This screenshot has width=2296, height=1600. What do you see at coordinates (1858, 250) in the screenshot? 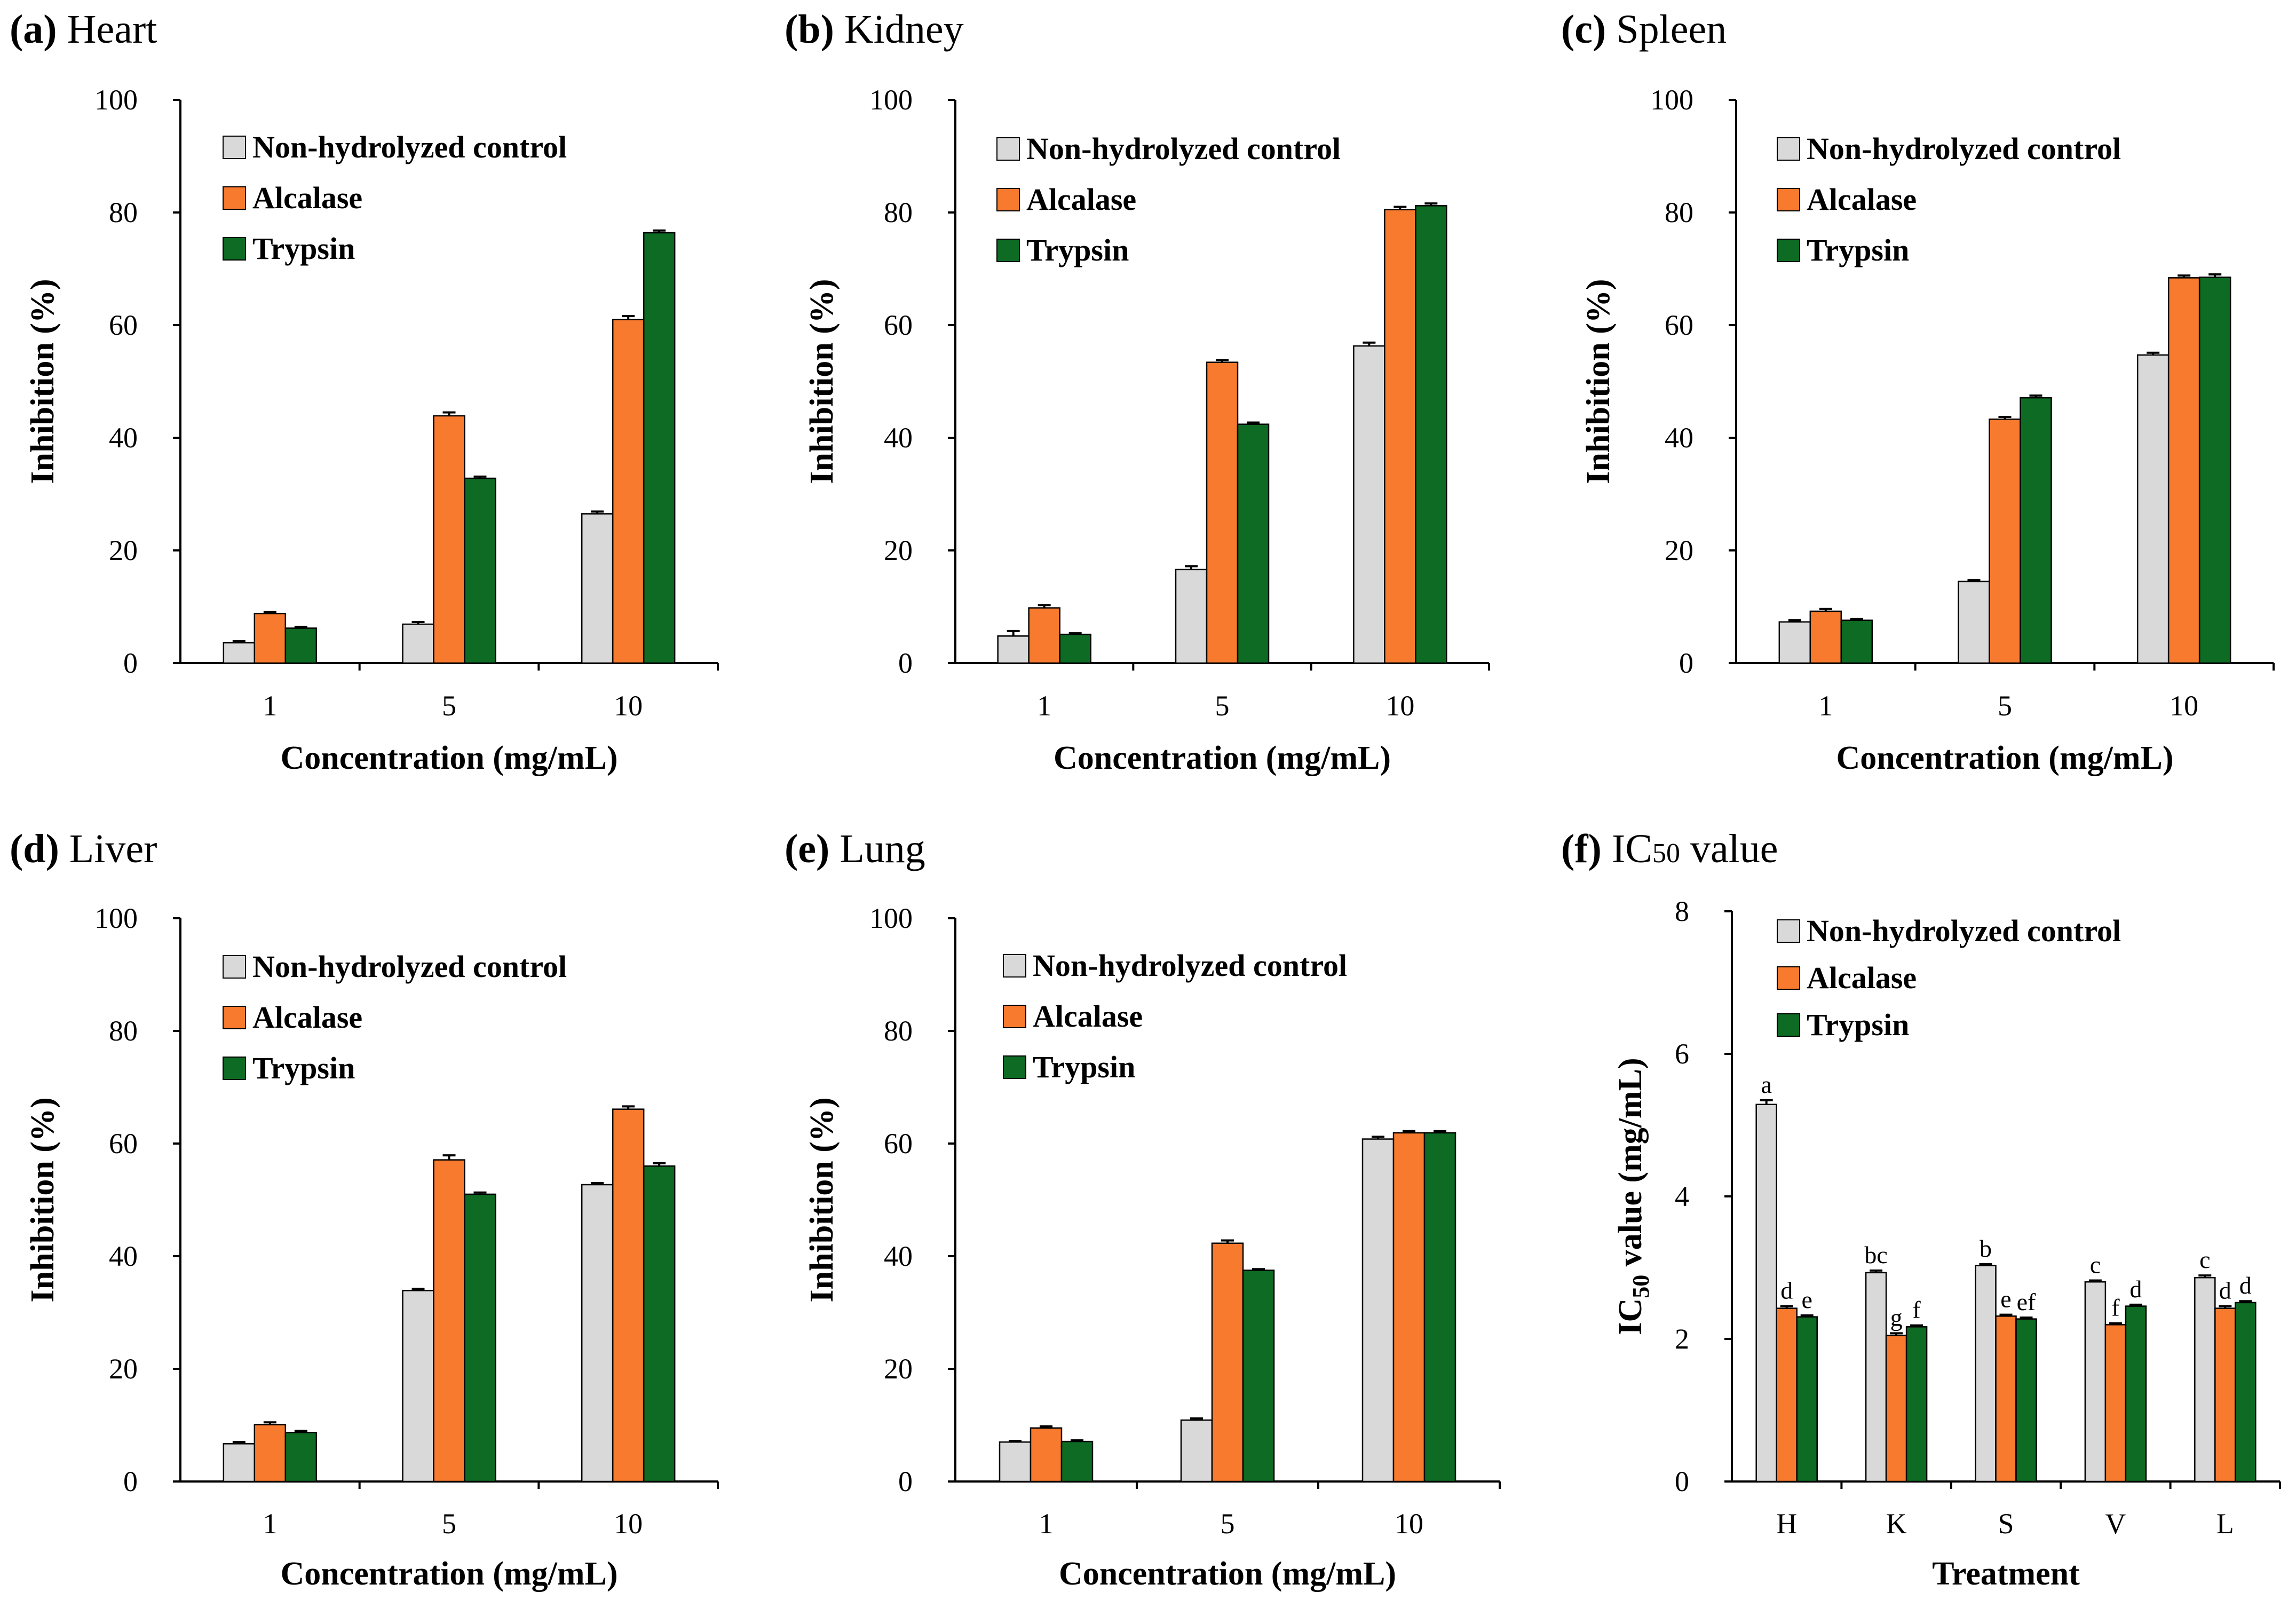
I see `legend-label: Trypsin` at bounding box center [1858, 250].